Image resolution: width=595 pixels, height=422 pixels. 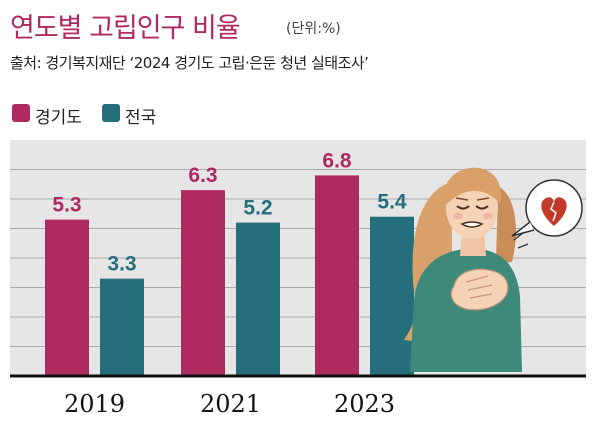 I want to click on bar-national-2021, so click(x=258, y=299).